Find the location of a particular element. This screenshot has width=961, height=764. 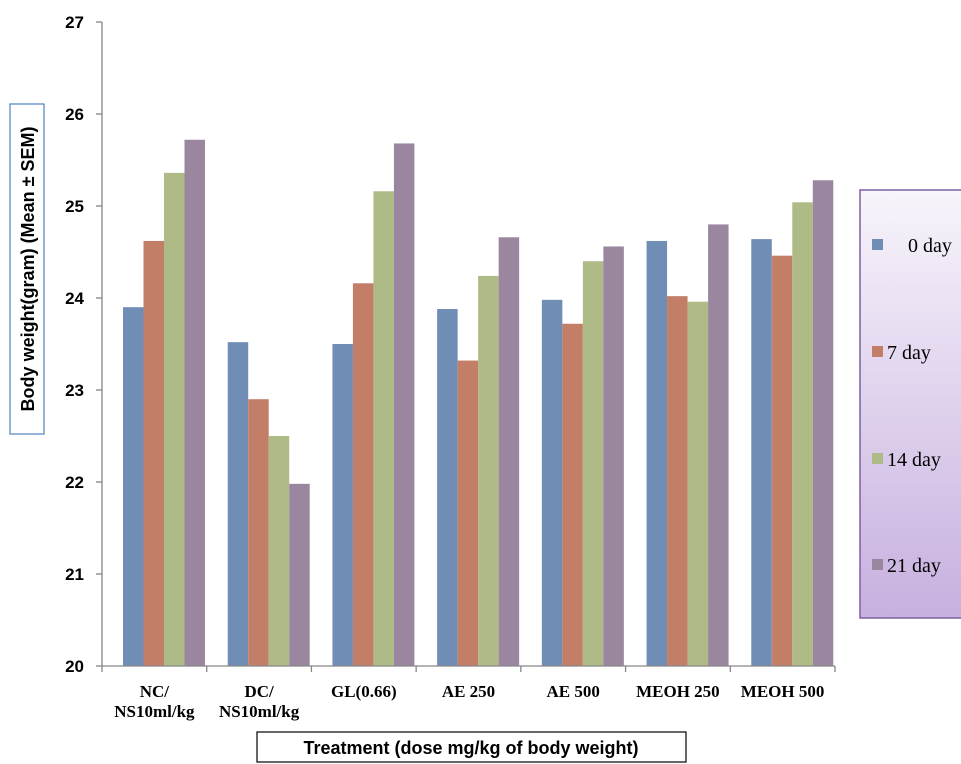

y-tick-label: 26 is located at coordinates (74, 114).